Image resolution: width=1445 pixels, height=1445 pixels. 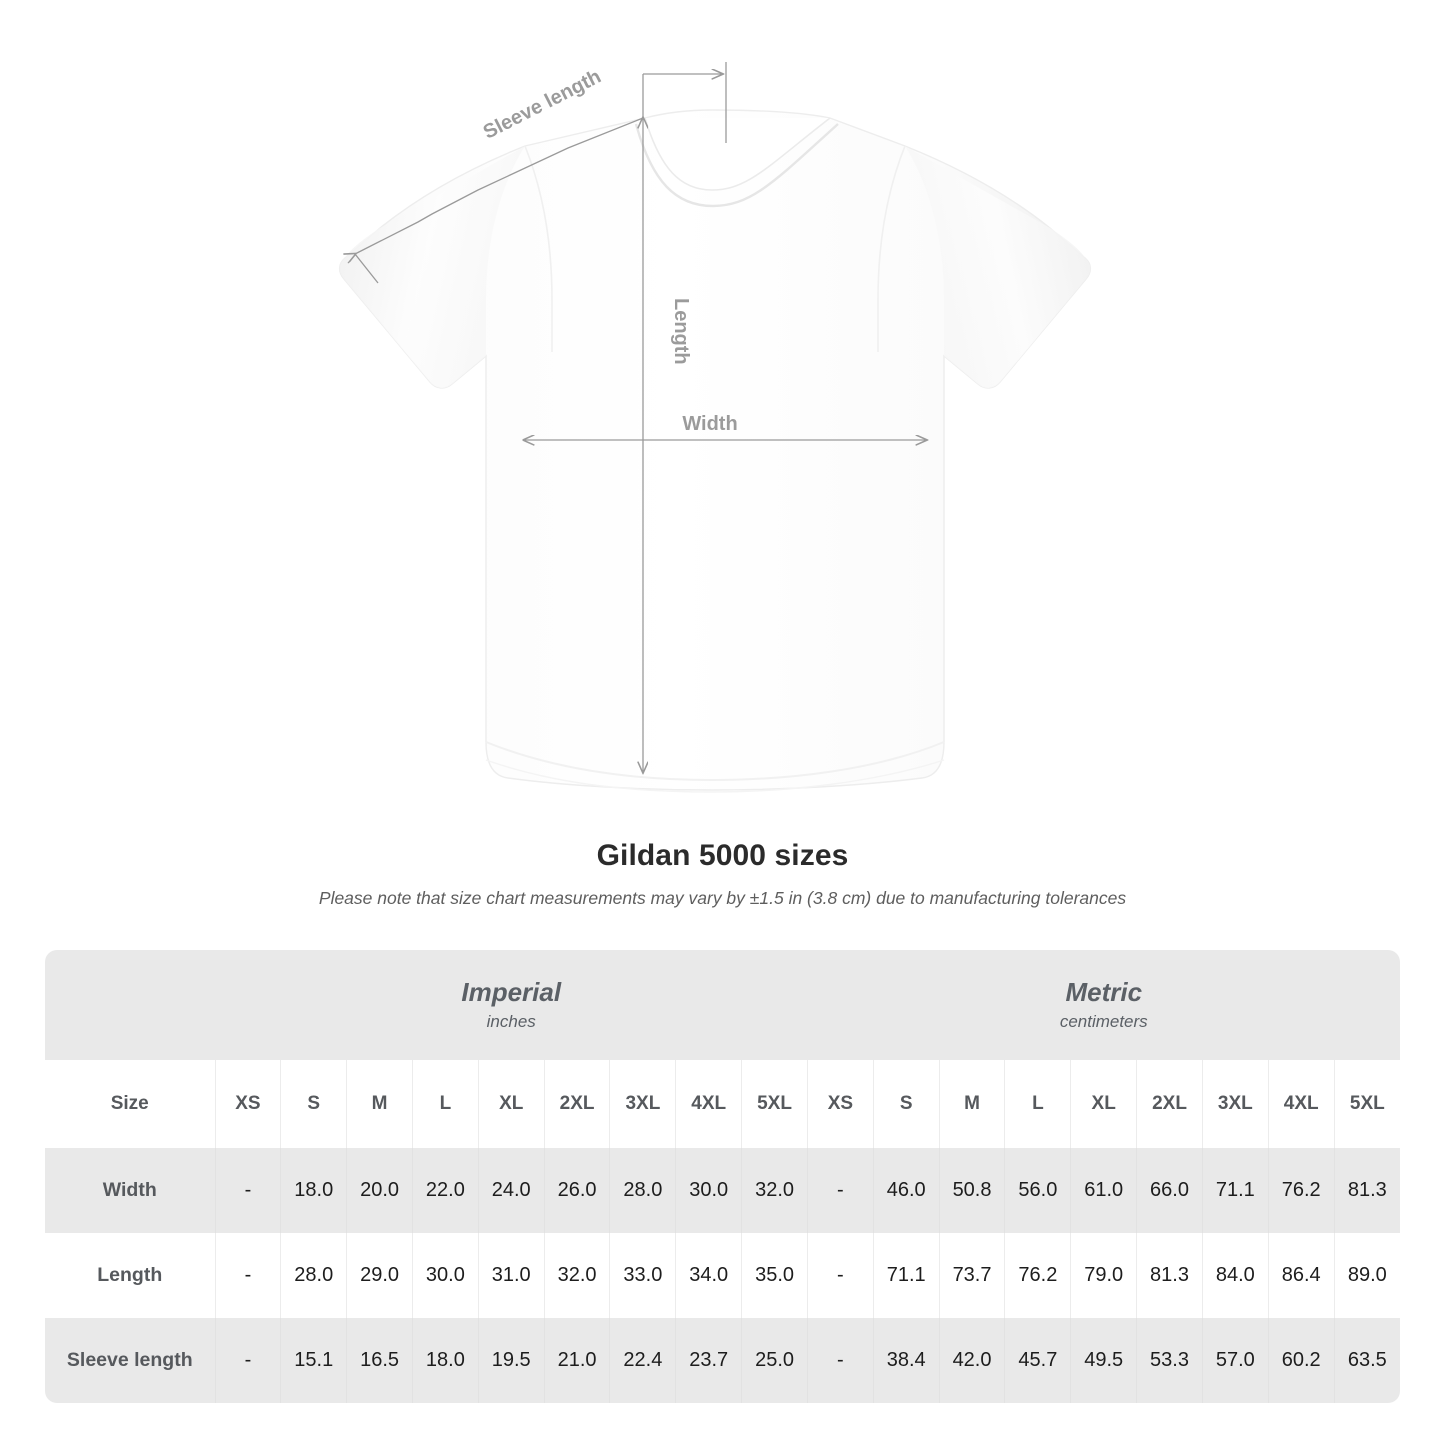 I want to click on width-measure: Width, so click(x=725, y=426).